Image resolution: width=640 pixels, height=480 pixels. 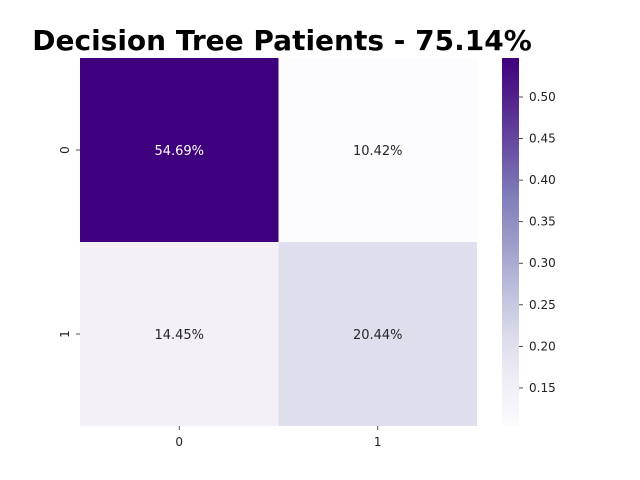 What do you see at coordinates (542, 180) in the screenshot?
I see `colorbar-tick-label-5: 0.40` at bounding box center [542, 180].